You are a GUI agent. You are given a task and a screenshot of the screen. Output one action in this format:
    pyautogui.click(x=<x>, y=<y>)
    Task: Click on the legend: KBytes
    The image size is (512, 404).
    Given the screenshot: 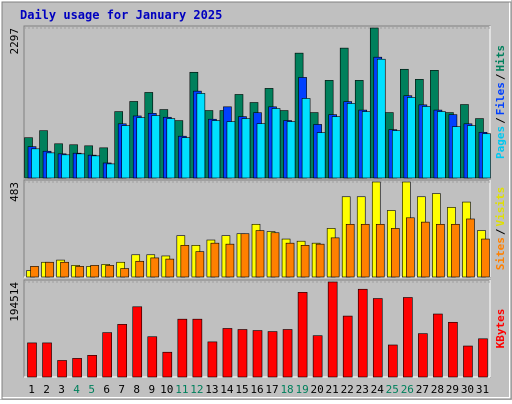 What is the action you would take?
    pyautogui.click(x=500, y=329)
    